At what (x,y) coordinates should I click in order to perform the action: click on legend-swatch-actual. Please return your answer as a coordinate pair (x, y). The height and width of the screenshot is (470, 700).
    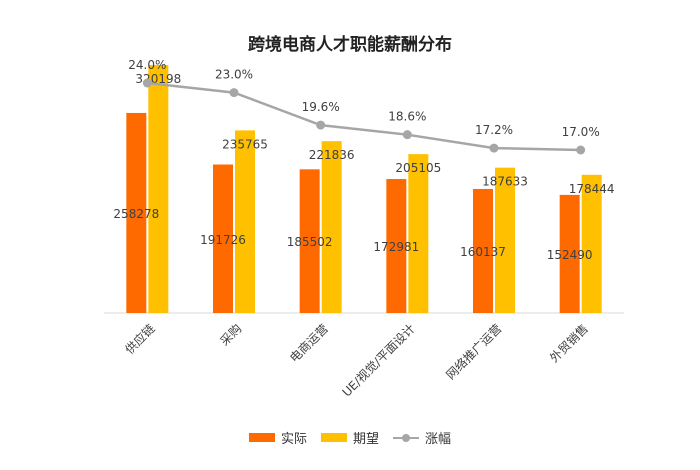
    Looking at the image, I should click on (261, 437).